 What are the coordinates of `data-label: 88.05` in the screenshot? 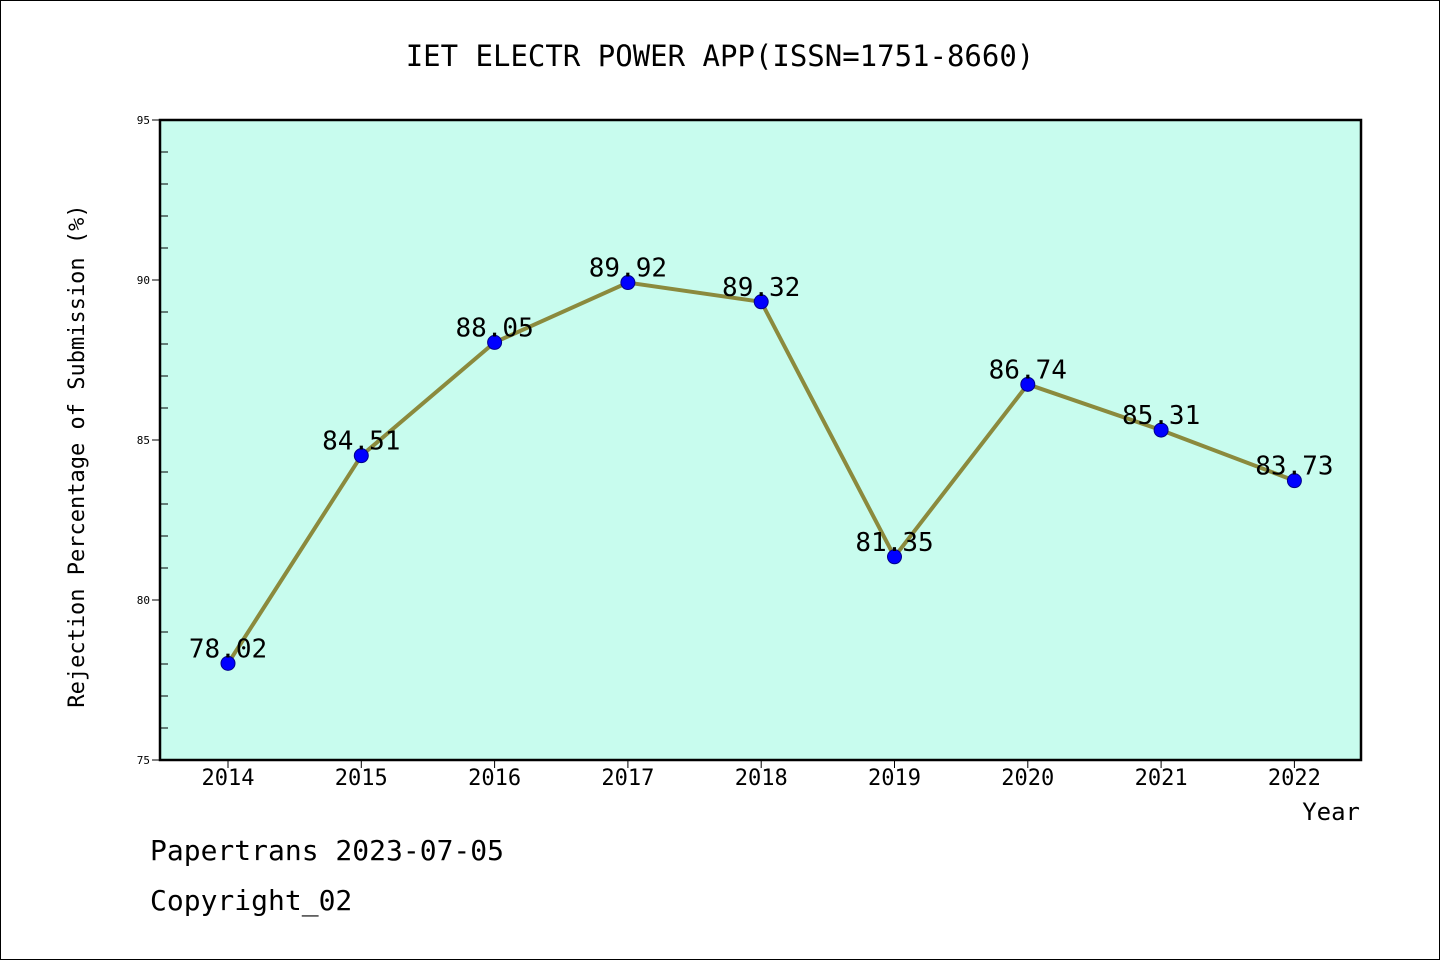 It's located at (494, 328).